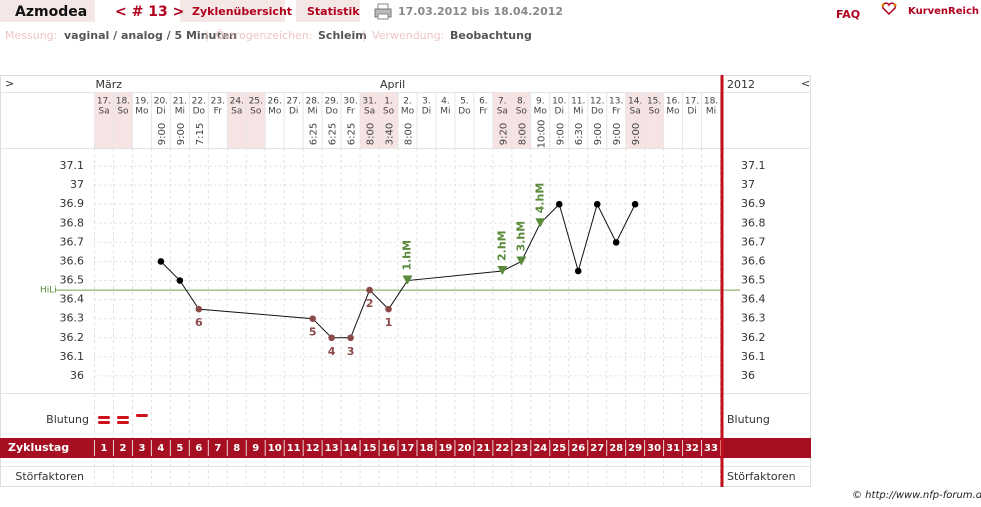 The image size is (981, 507). Describe the element at coordinates (578, 448) in the screenshot. I see `cycle-day: 26` at that location.